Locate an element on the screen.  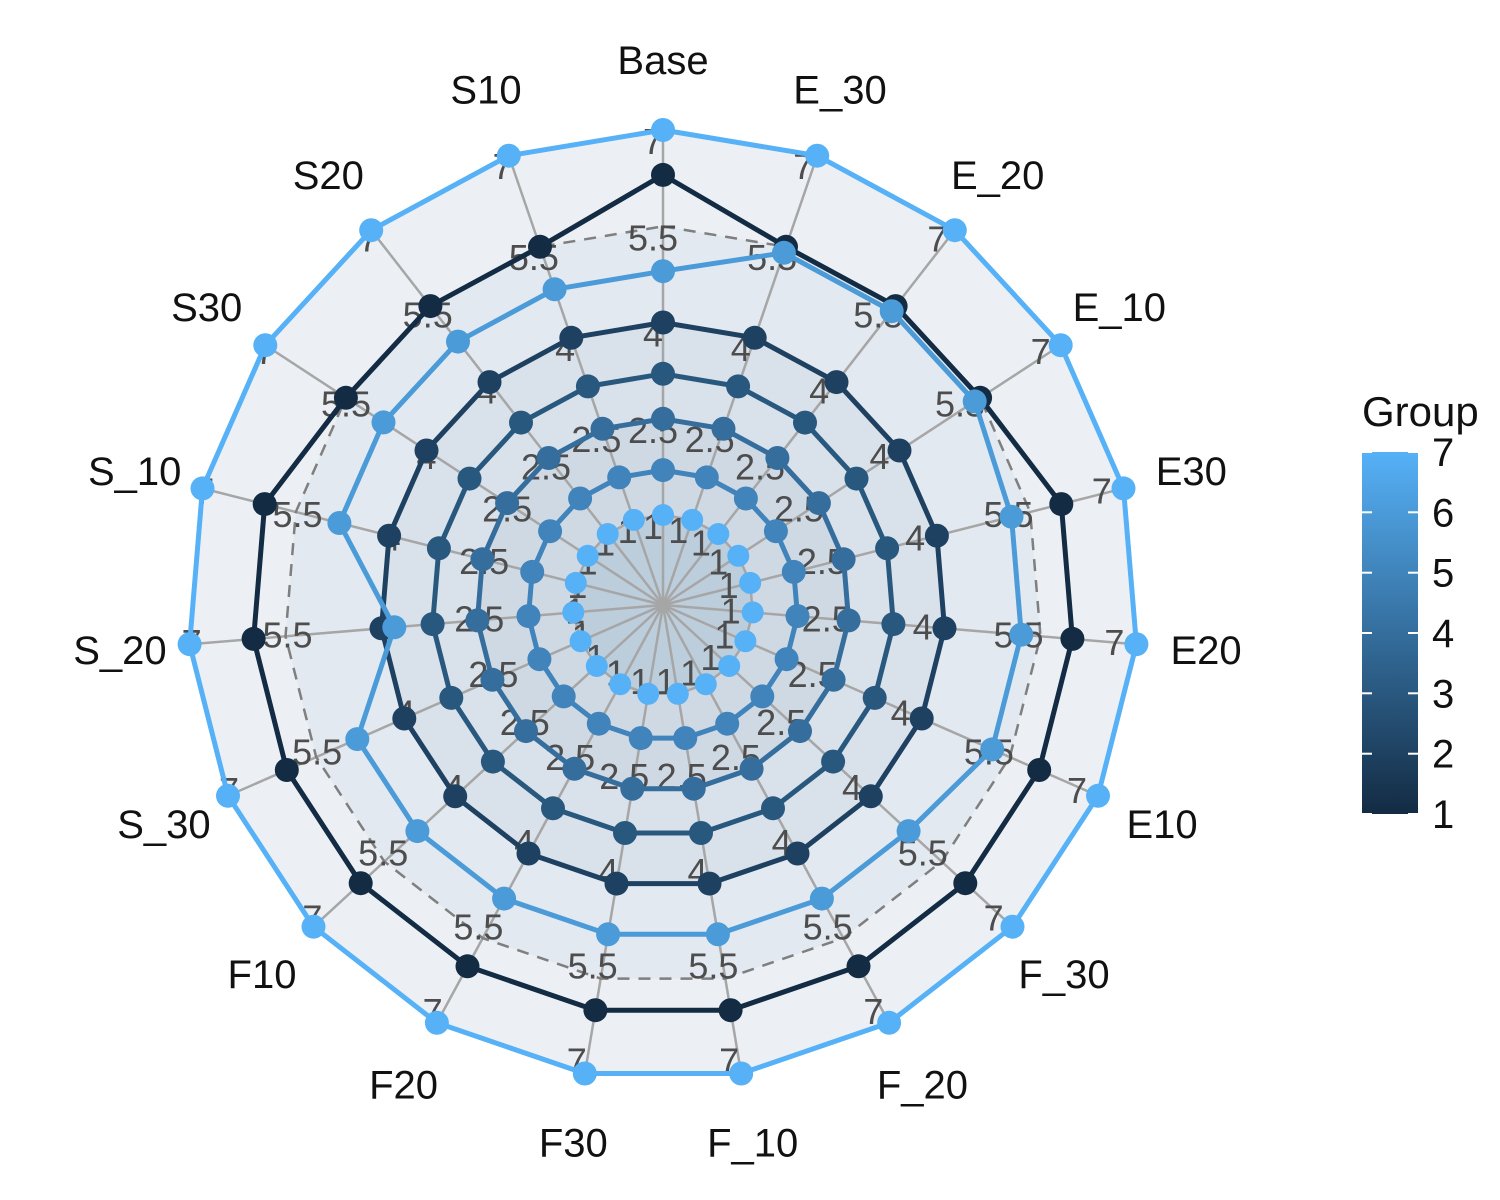
axis-label-e10: E10 is located at coordinates (1162, 825).